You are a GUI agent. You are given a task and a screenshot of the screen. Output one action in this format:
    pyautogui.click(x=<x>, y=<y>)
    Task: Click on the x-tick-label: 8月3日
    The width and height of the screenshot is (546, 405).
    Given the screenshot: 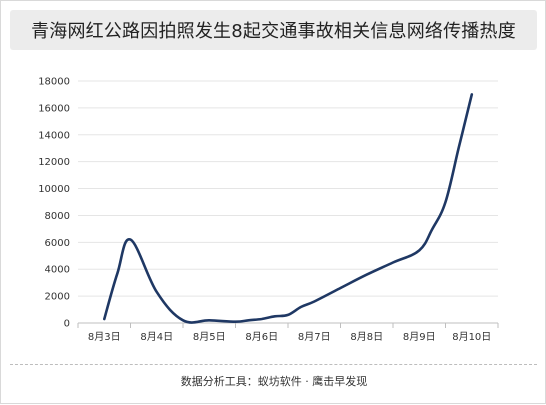 What is the action you would take?
    pyautogui.click(x=104, y=337)
    